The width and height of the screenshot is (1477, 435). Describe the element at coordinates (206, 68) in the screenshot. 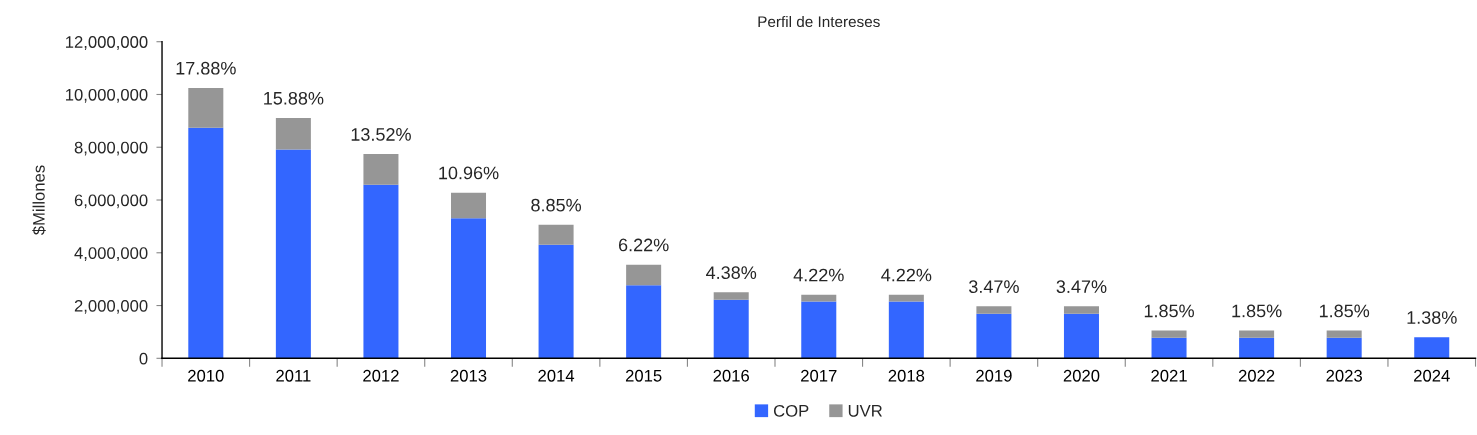

I see `annotation: 17.88%` at that location.